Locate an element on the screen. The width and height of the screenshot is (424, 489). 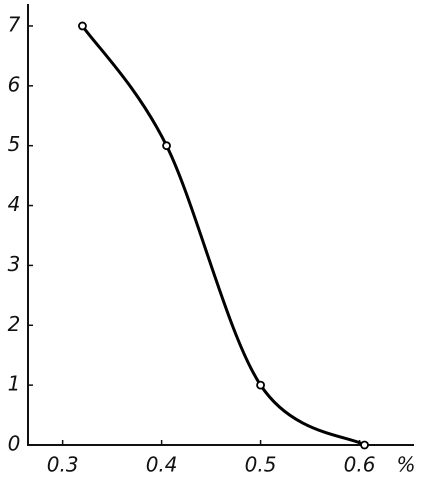
x-tick-label: 0.4 is located at coordinates (162, 465).